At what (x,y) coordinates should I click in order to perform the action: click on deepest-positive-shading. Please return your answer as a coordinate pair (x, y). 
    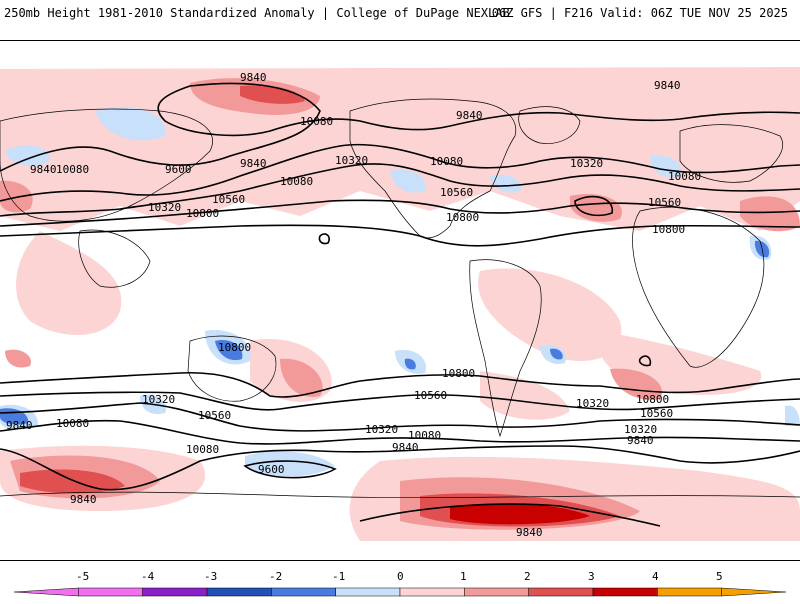
    Looking at the image, I should click on (520, 514).